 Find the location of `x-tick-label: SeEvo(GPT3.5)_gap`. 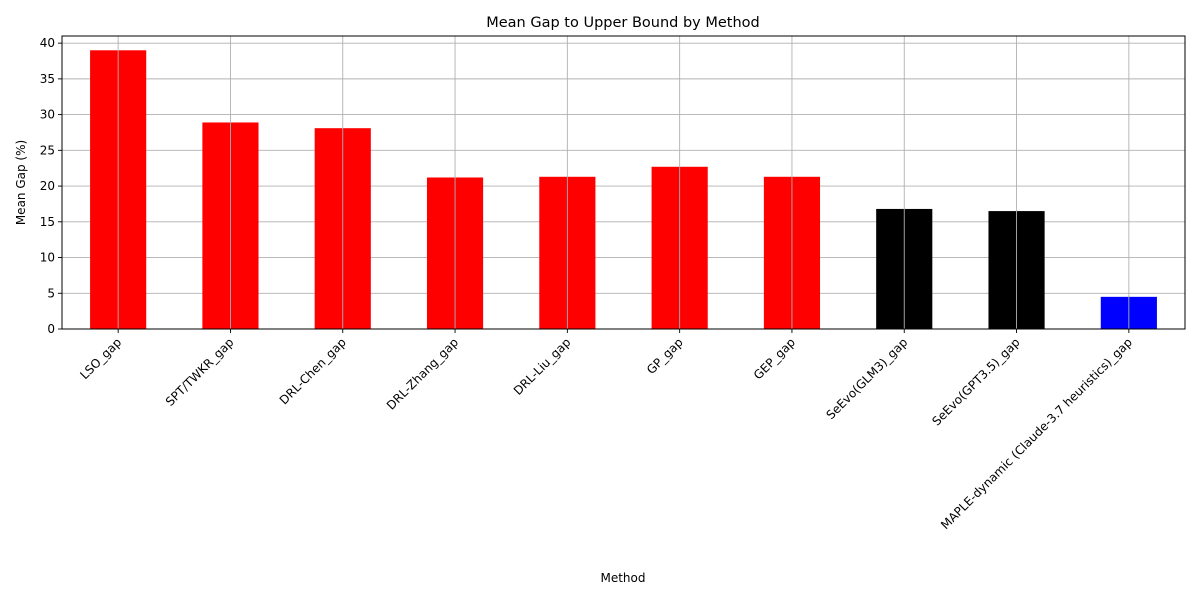

x-tick-label: SeEvo(GPT3.5)_gap is located at coordinates (975, 381).